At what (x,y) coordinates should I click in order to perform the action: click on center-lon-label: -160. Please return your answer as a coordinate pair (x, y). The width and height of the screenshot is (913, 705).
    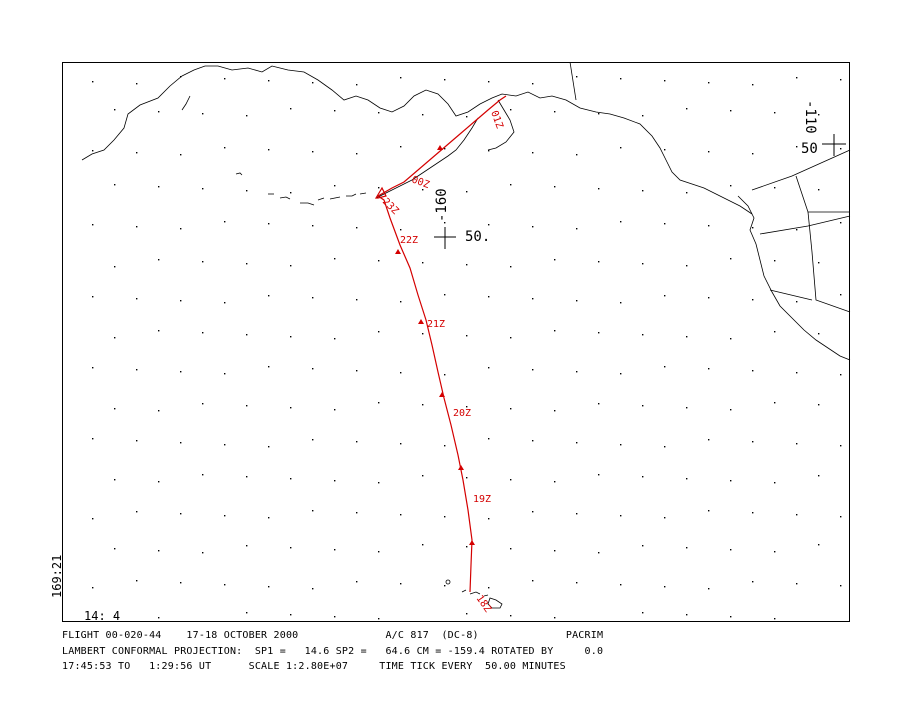
    Looking at the image, I should click on (442, 205).